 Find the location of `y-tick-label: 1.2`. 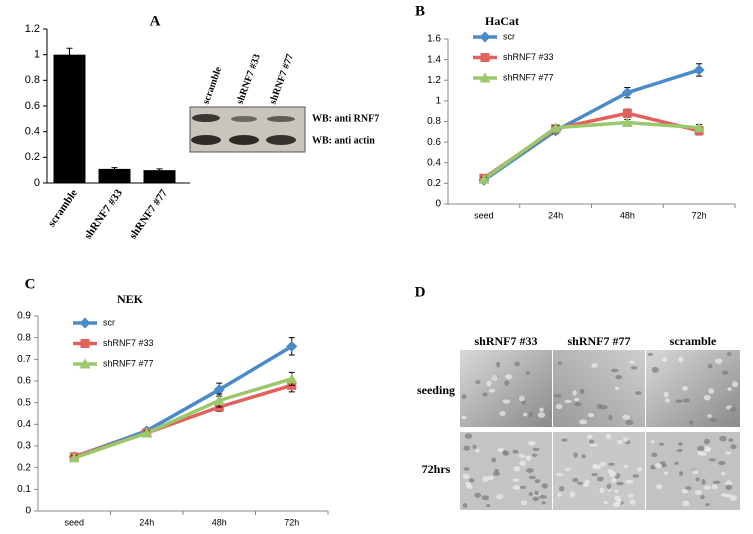

y-tick-label: 1.2 is located at coordinates (434, 80).